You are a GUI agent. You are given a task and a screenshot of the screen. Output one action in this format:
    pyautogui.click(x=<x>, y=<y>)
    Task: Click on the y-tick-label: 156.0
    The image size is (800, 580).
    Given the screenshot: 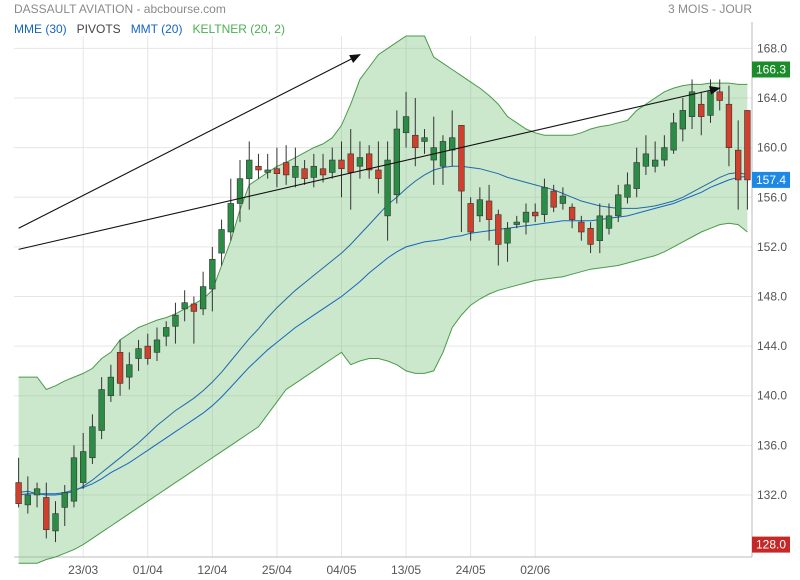 What is the action you would take?
    pyautogui.click(x=772, y=197)
    